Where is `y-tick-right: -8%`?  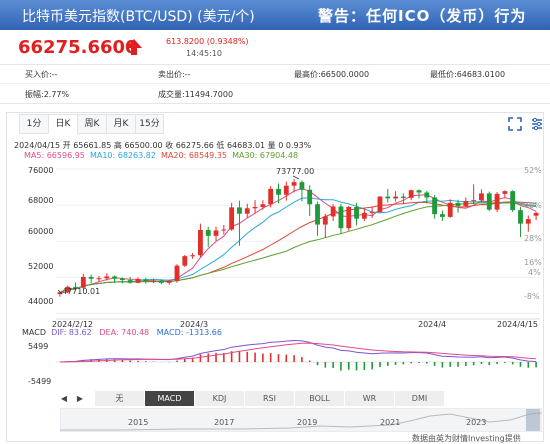
y-tick-right: -8% is located at coordinates (532, 296).